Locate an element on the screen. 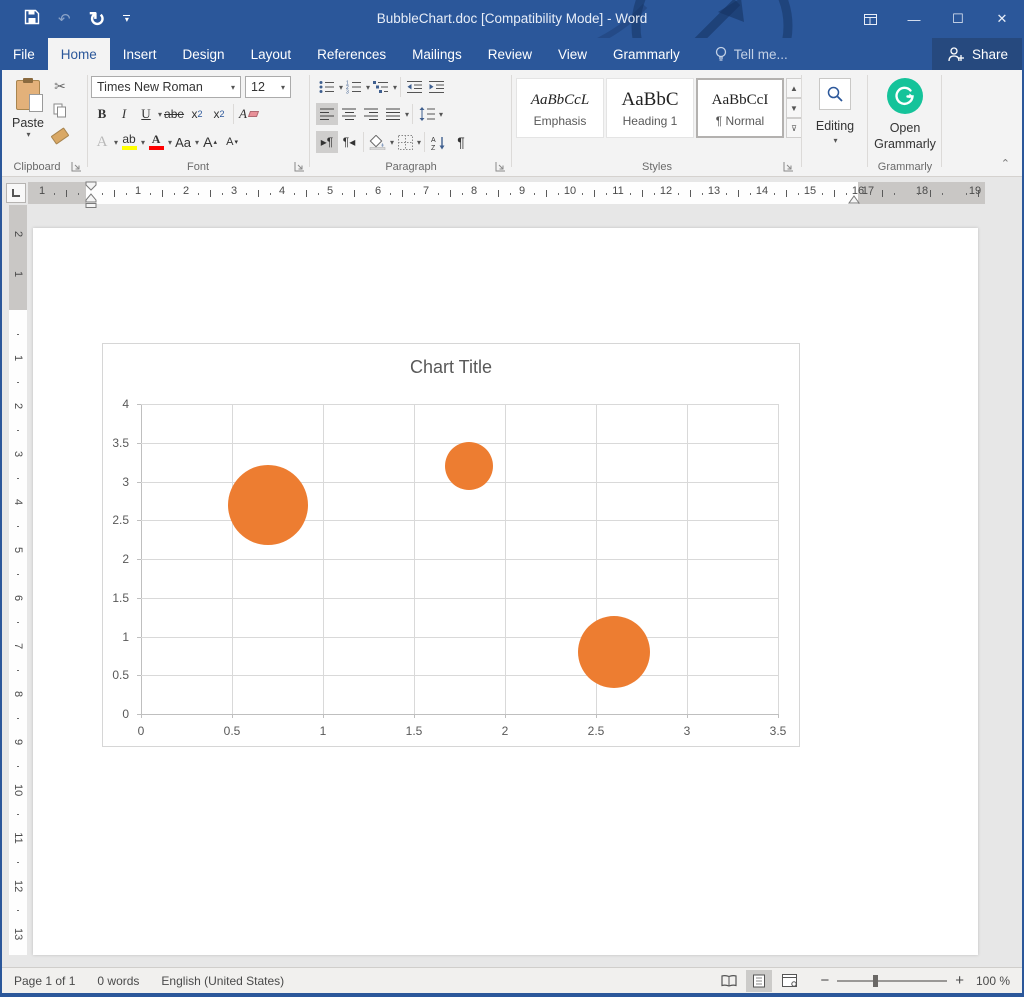 This screenshot has height=997, width=1024. zoom-slider-thumb is located at coordinates (876, 980).